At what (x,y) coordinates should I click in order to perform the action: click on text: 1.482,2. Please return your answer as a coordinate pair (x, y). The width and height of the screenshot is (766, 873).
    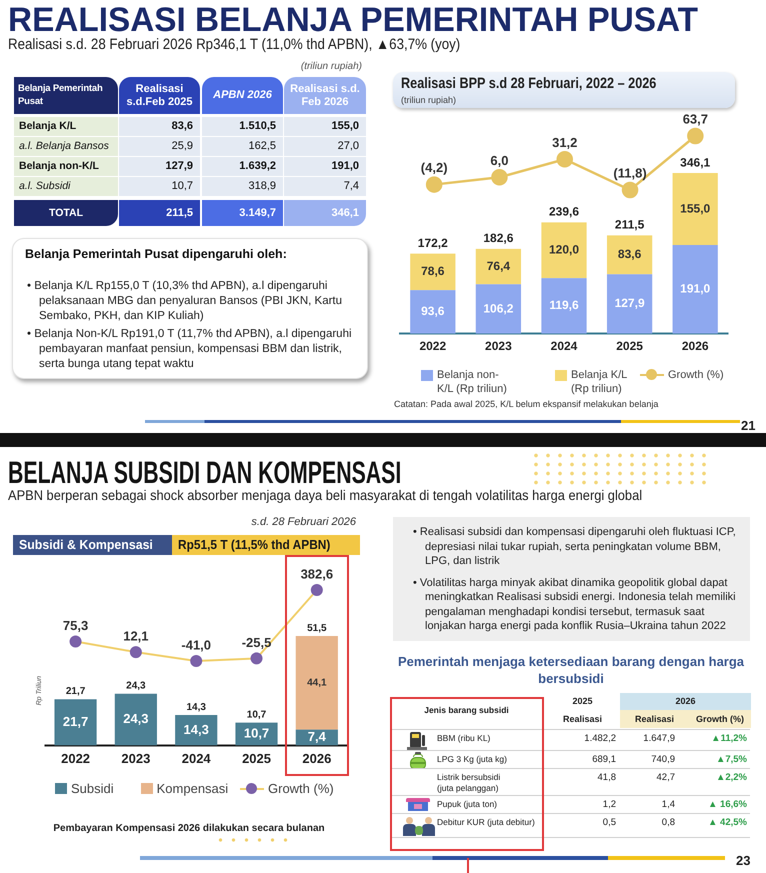
    Looking at the image, I should click on (600, 738).